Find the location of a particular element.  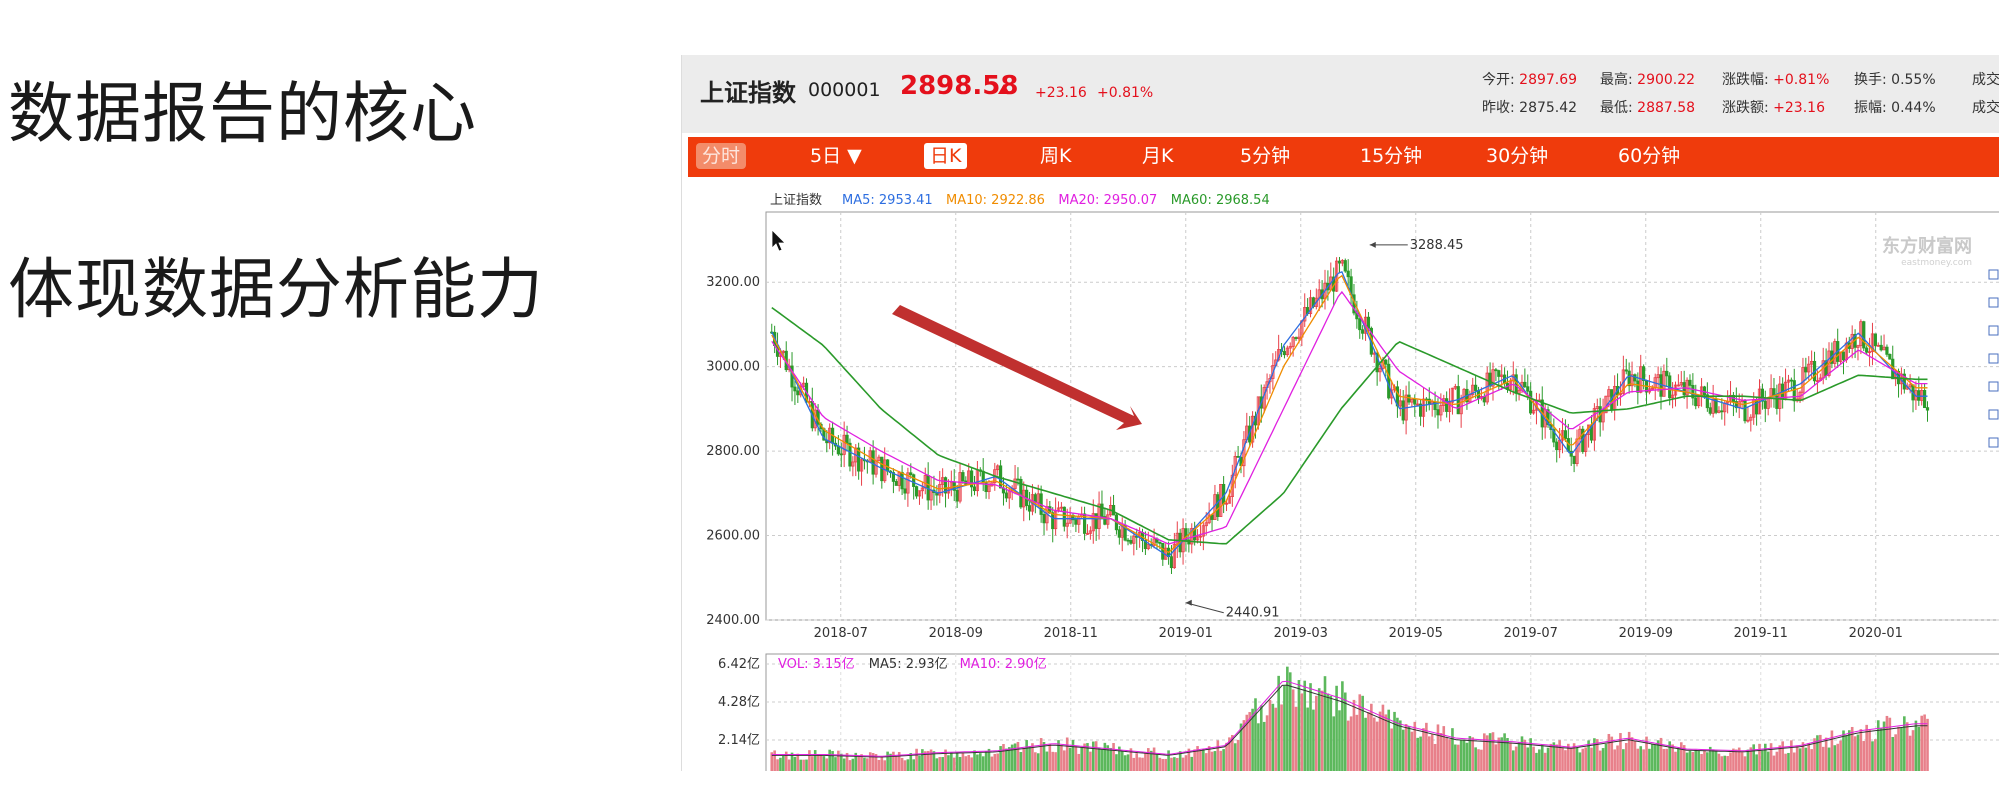

tab-6: 5分钟 is located at coordinates (1265, 156).